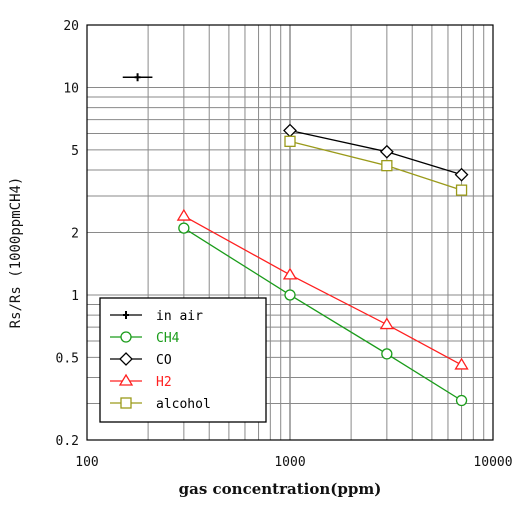 Image resolution: width=529 pixels, height=507 pixels. Describe the element at coordinates (67, 441) in the screenshot. I see `y-tick-label: 0.2` at that location.